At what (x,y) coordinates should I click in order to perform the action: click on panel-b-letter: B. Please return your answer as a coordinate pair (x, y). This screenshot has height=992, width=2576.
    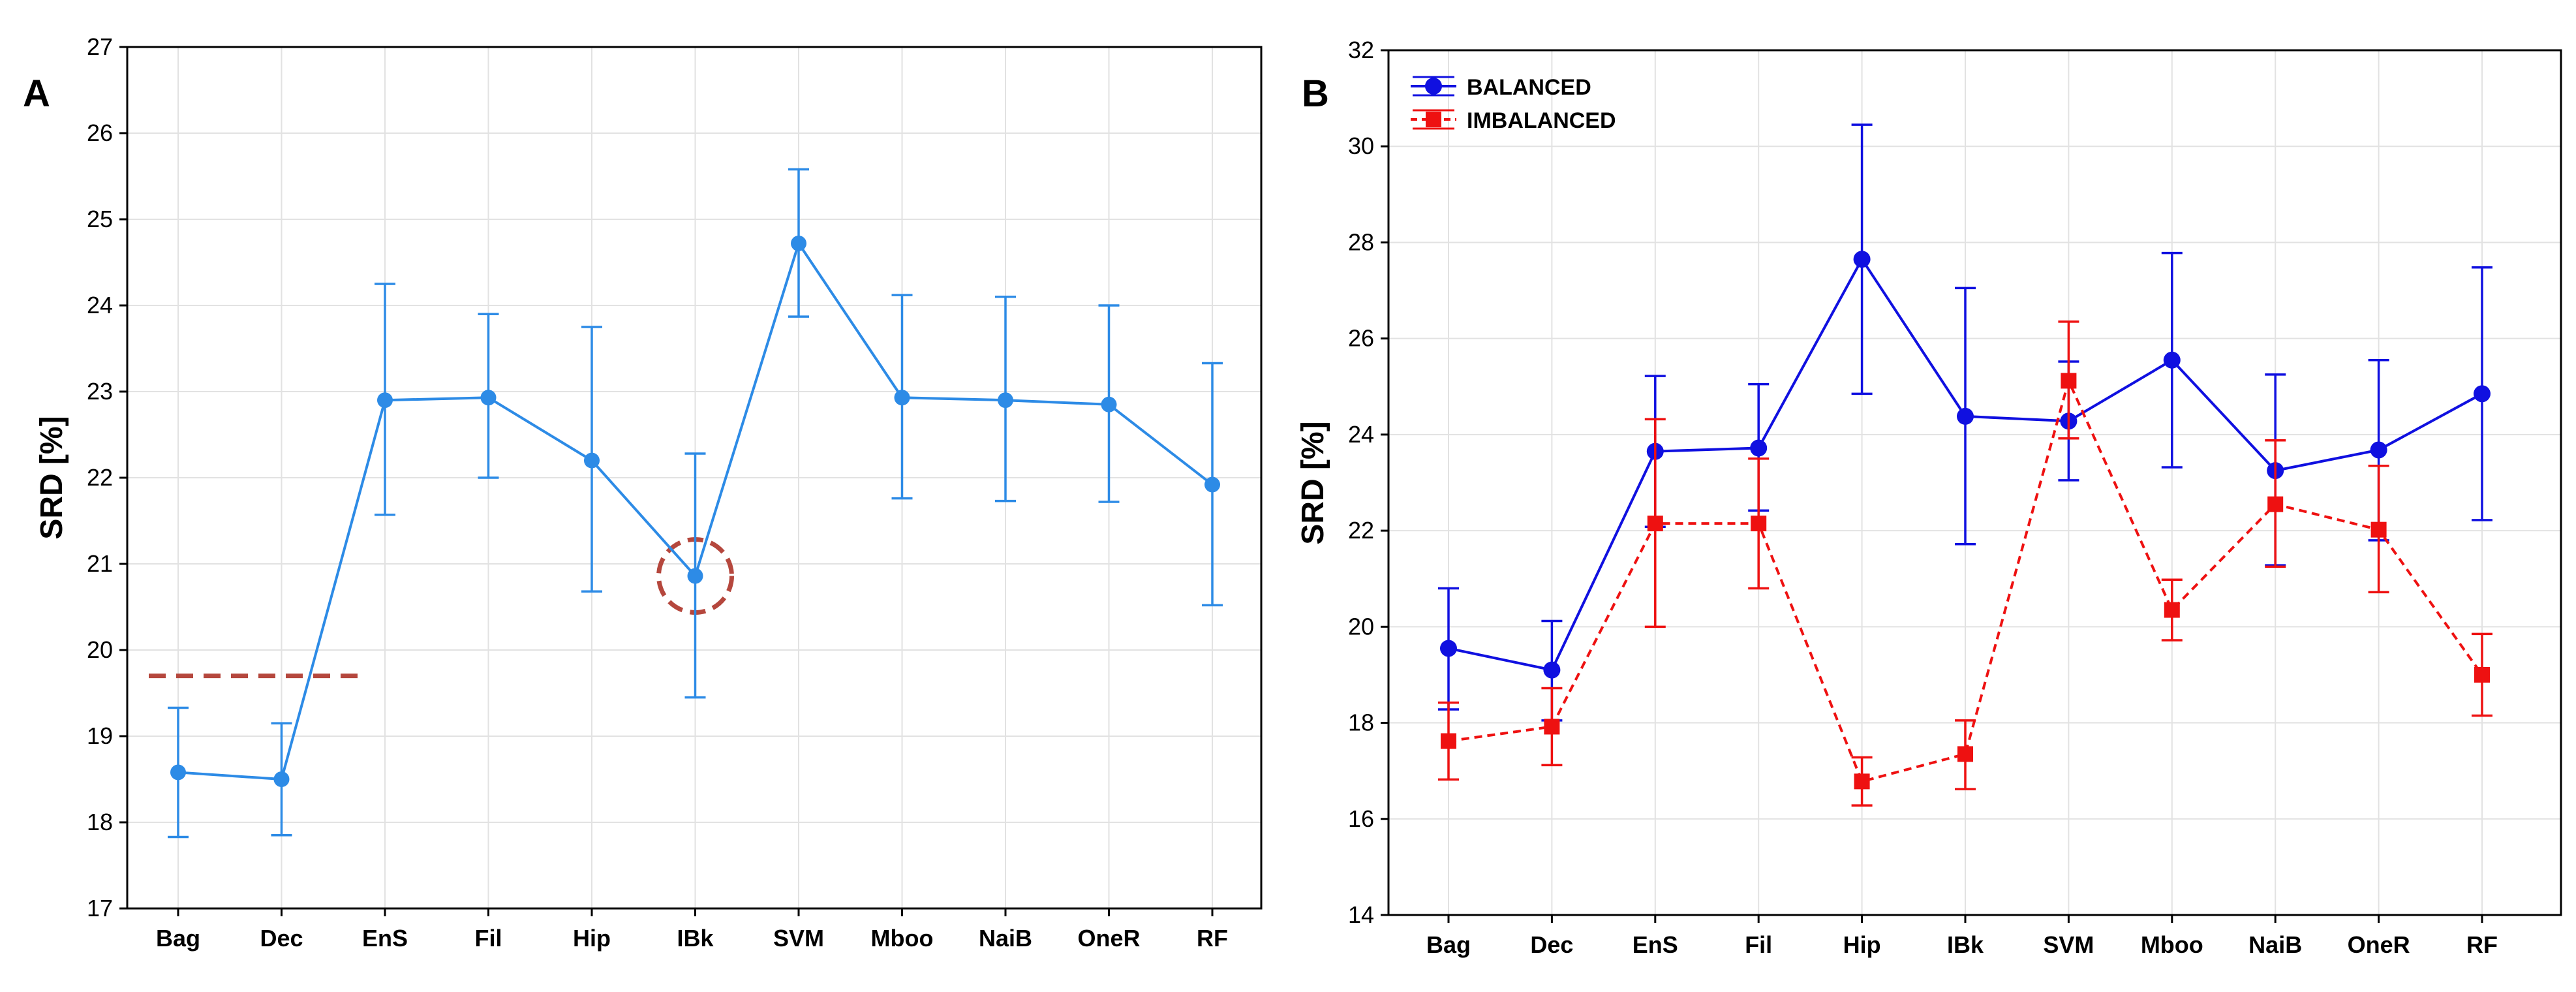
    Looking at the image, I should click on (1315, 93).